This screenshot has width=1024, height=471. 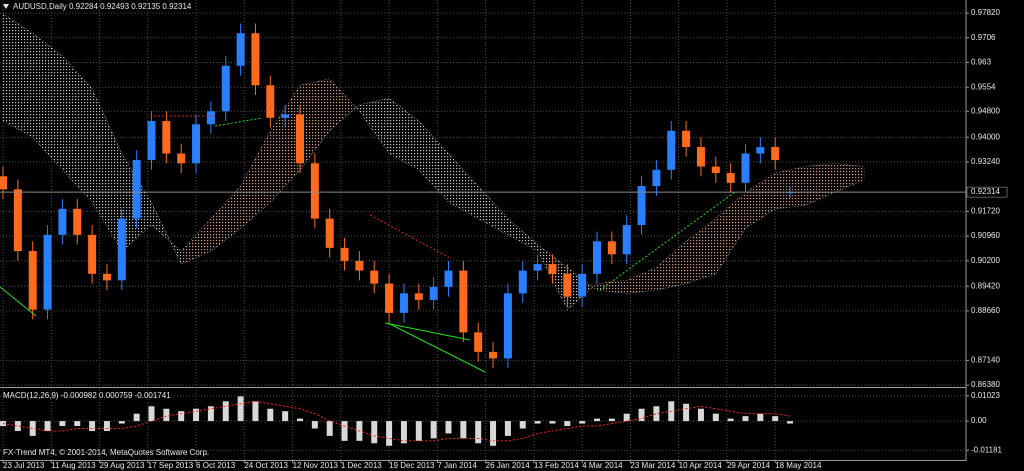 I want to click on x-tick-label: 6 Oct 2013, so click(x=216, y=465).